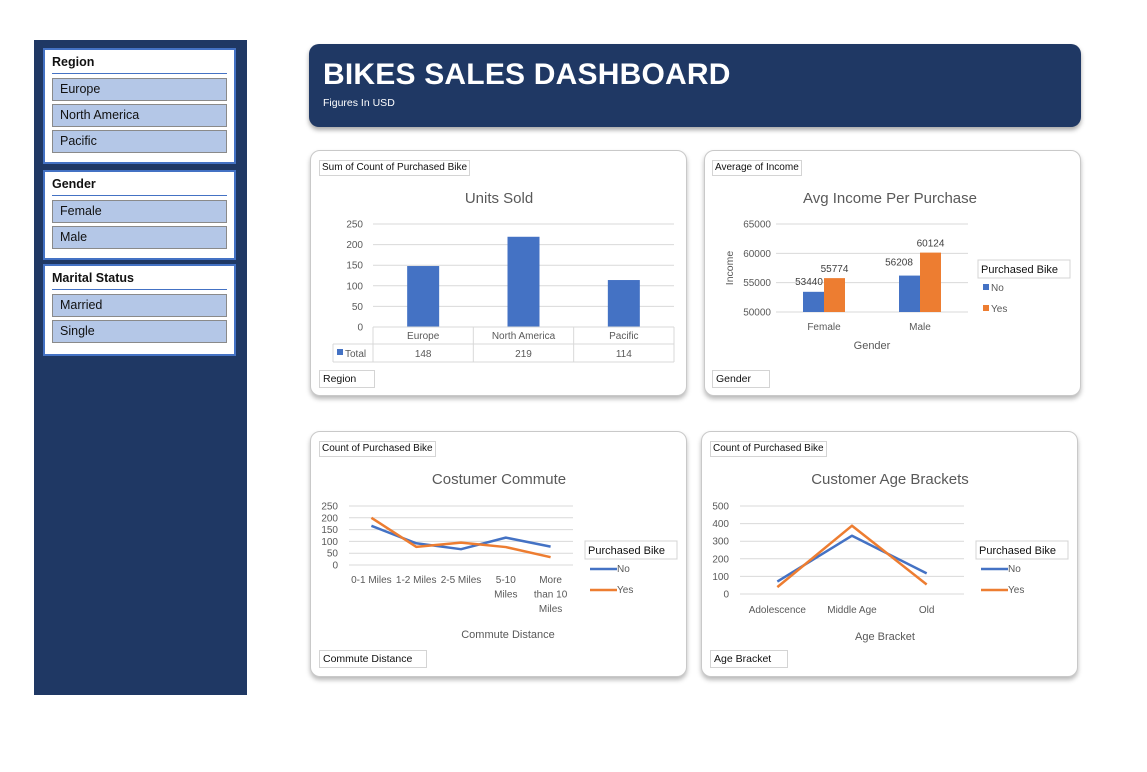  What do you see at coordinates (506, 580) in the screenshot?
I see `x-tick-label: 5-10` at bounding box center [506, 580].